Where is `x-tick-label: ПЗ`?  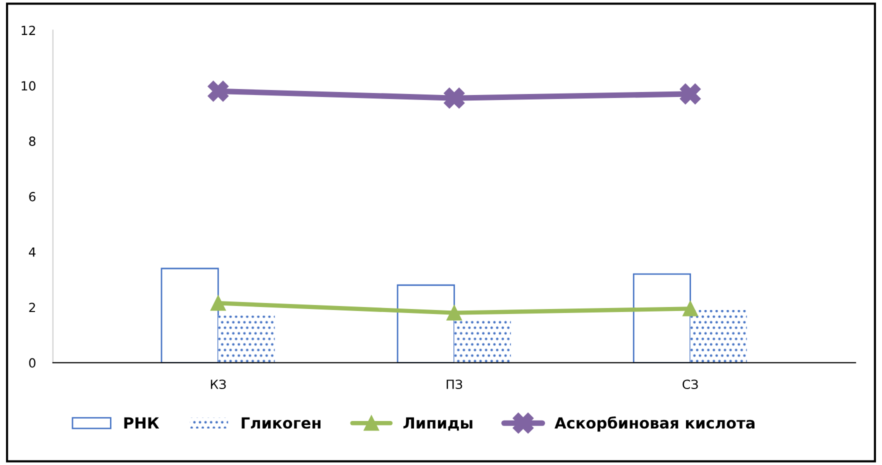 x-tick-label: ПЗ is located at coordinates (454, 385).